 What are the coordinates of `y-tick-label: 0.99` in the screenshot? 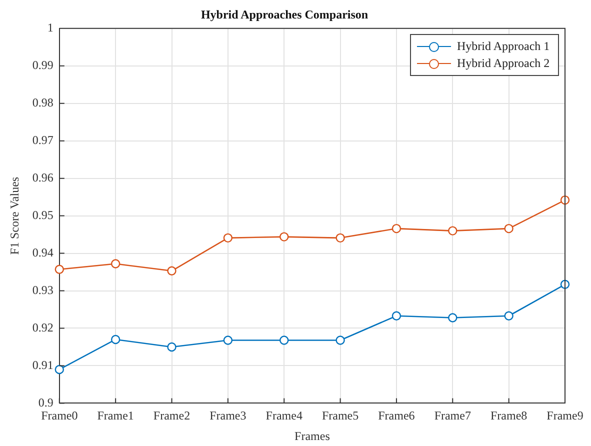 It's located at (43, 65).